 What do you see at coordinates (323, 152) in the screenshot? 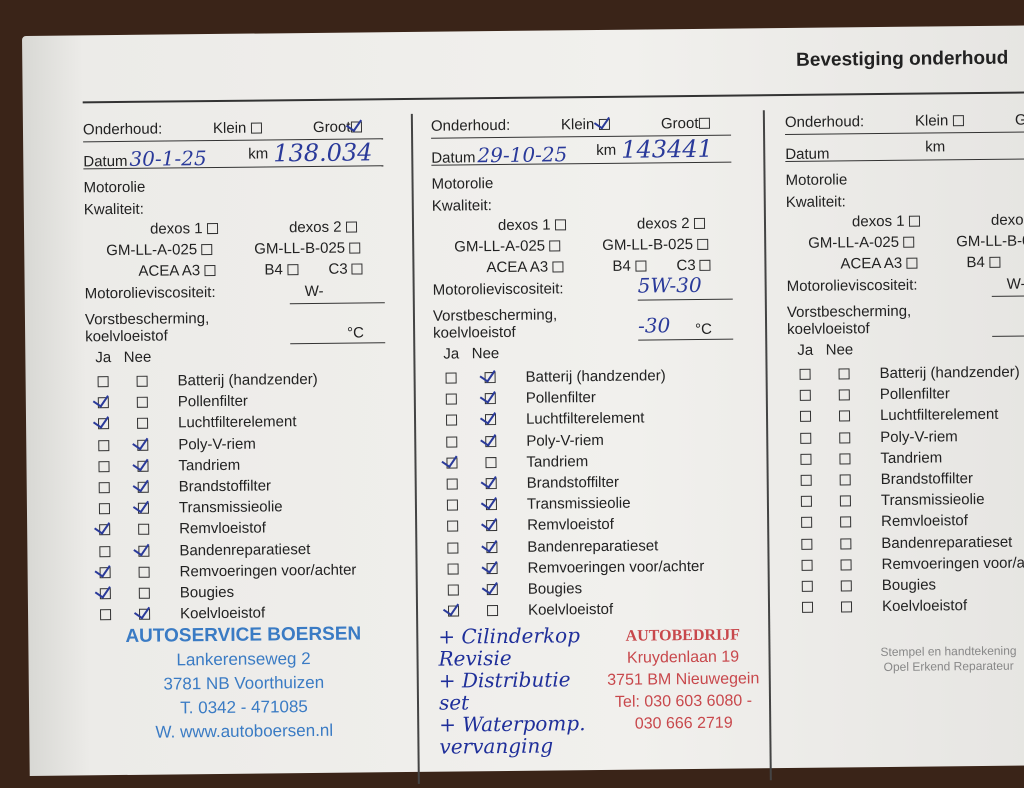
I see `km-value: 138.034` at bounding box center [323, 152].